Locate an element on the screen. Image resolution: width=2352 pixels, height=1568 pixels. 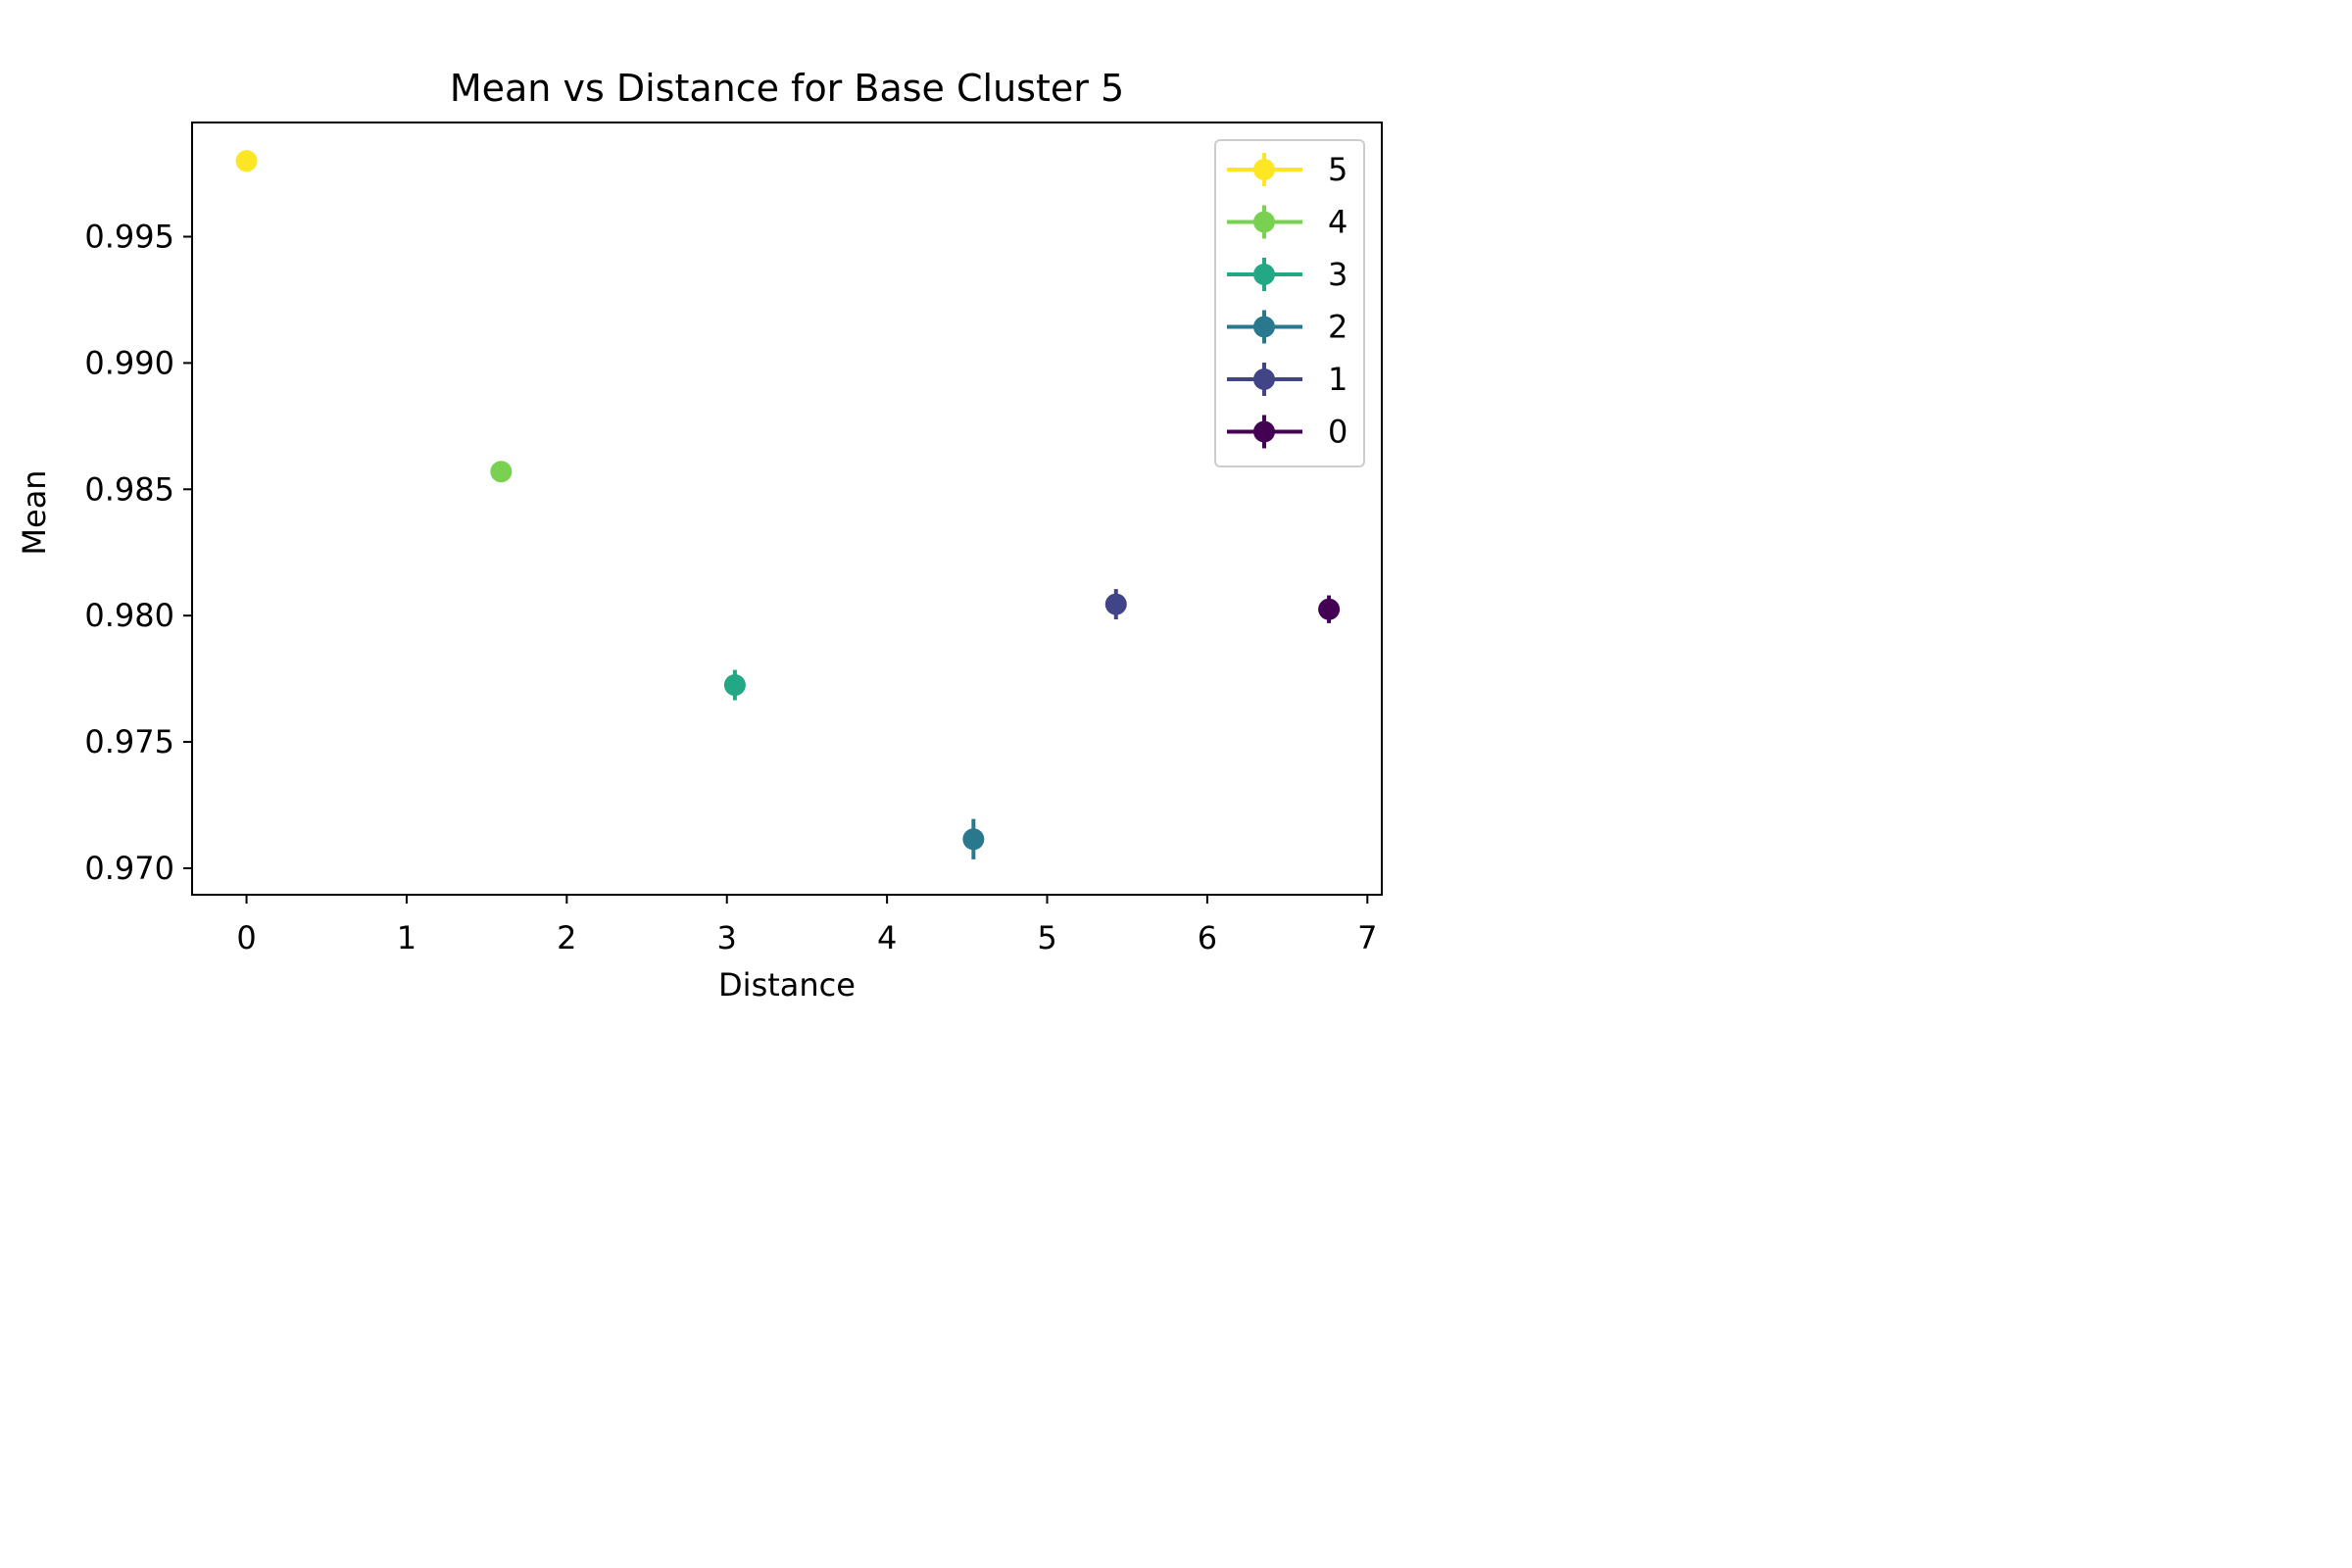
y-tick-label: 0.995 is located at coordinates (129, 237).